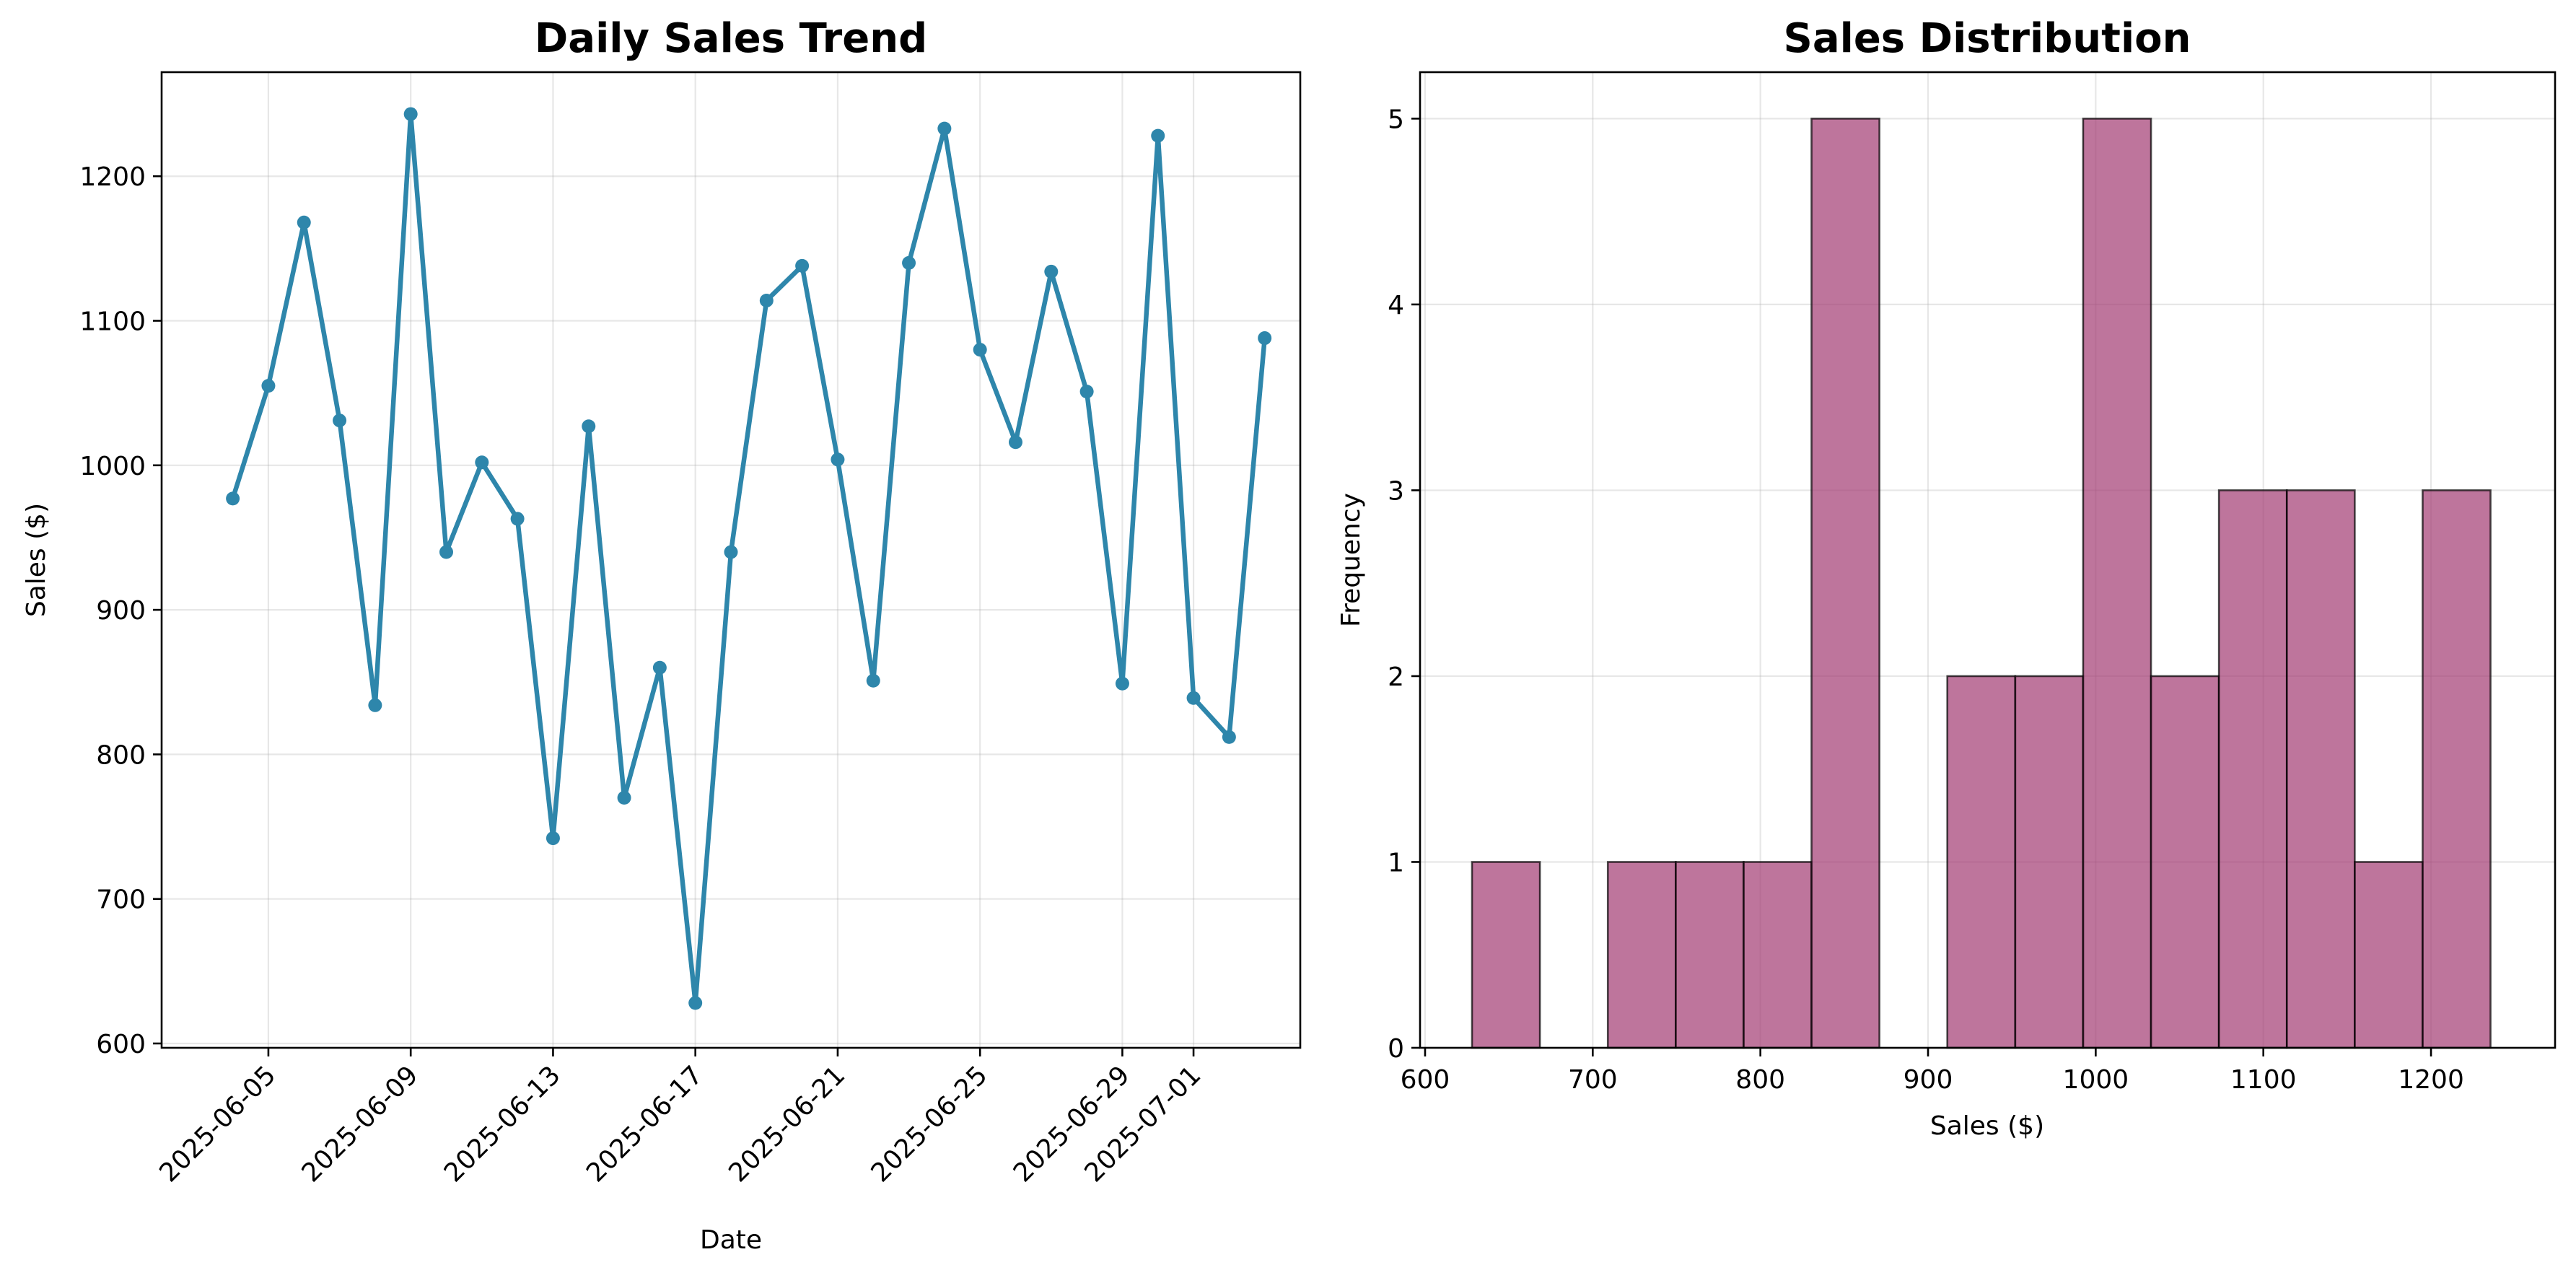  Describe the element at coordinates (1396, 862) in the screenshot. I see `histogram-y-tick-label: 1` at that location.